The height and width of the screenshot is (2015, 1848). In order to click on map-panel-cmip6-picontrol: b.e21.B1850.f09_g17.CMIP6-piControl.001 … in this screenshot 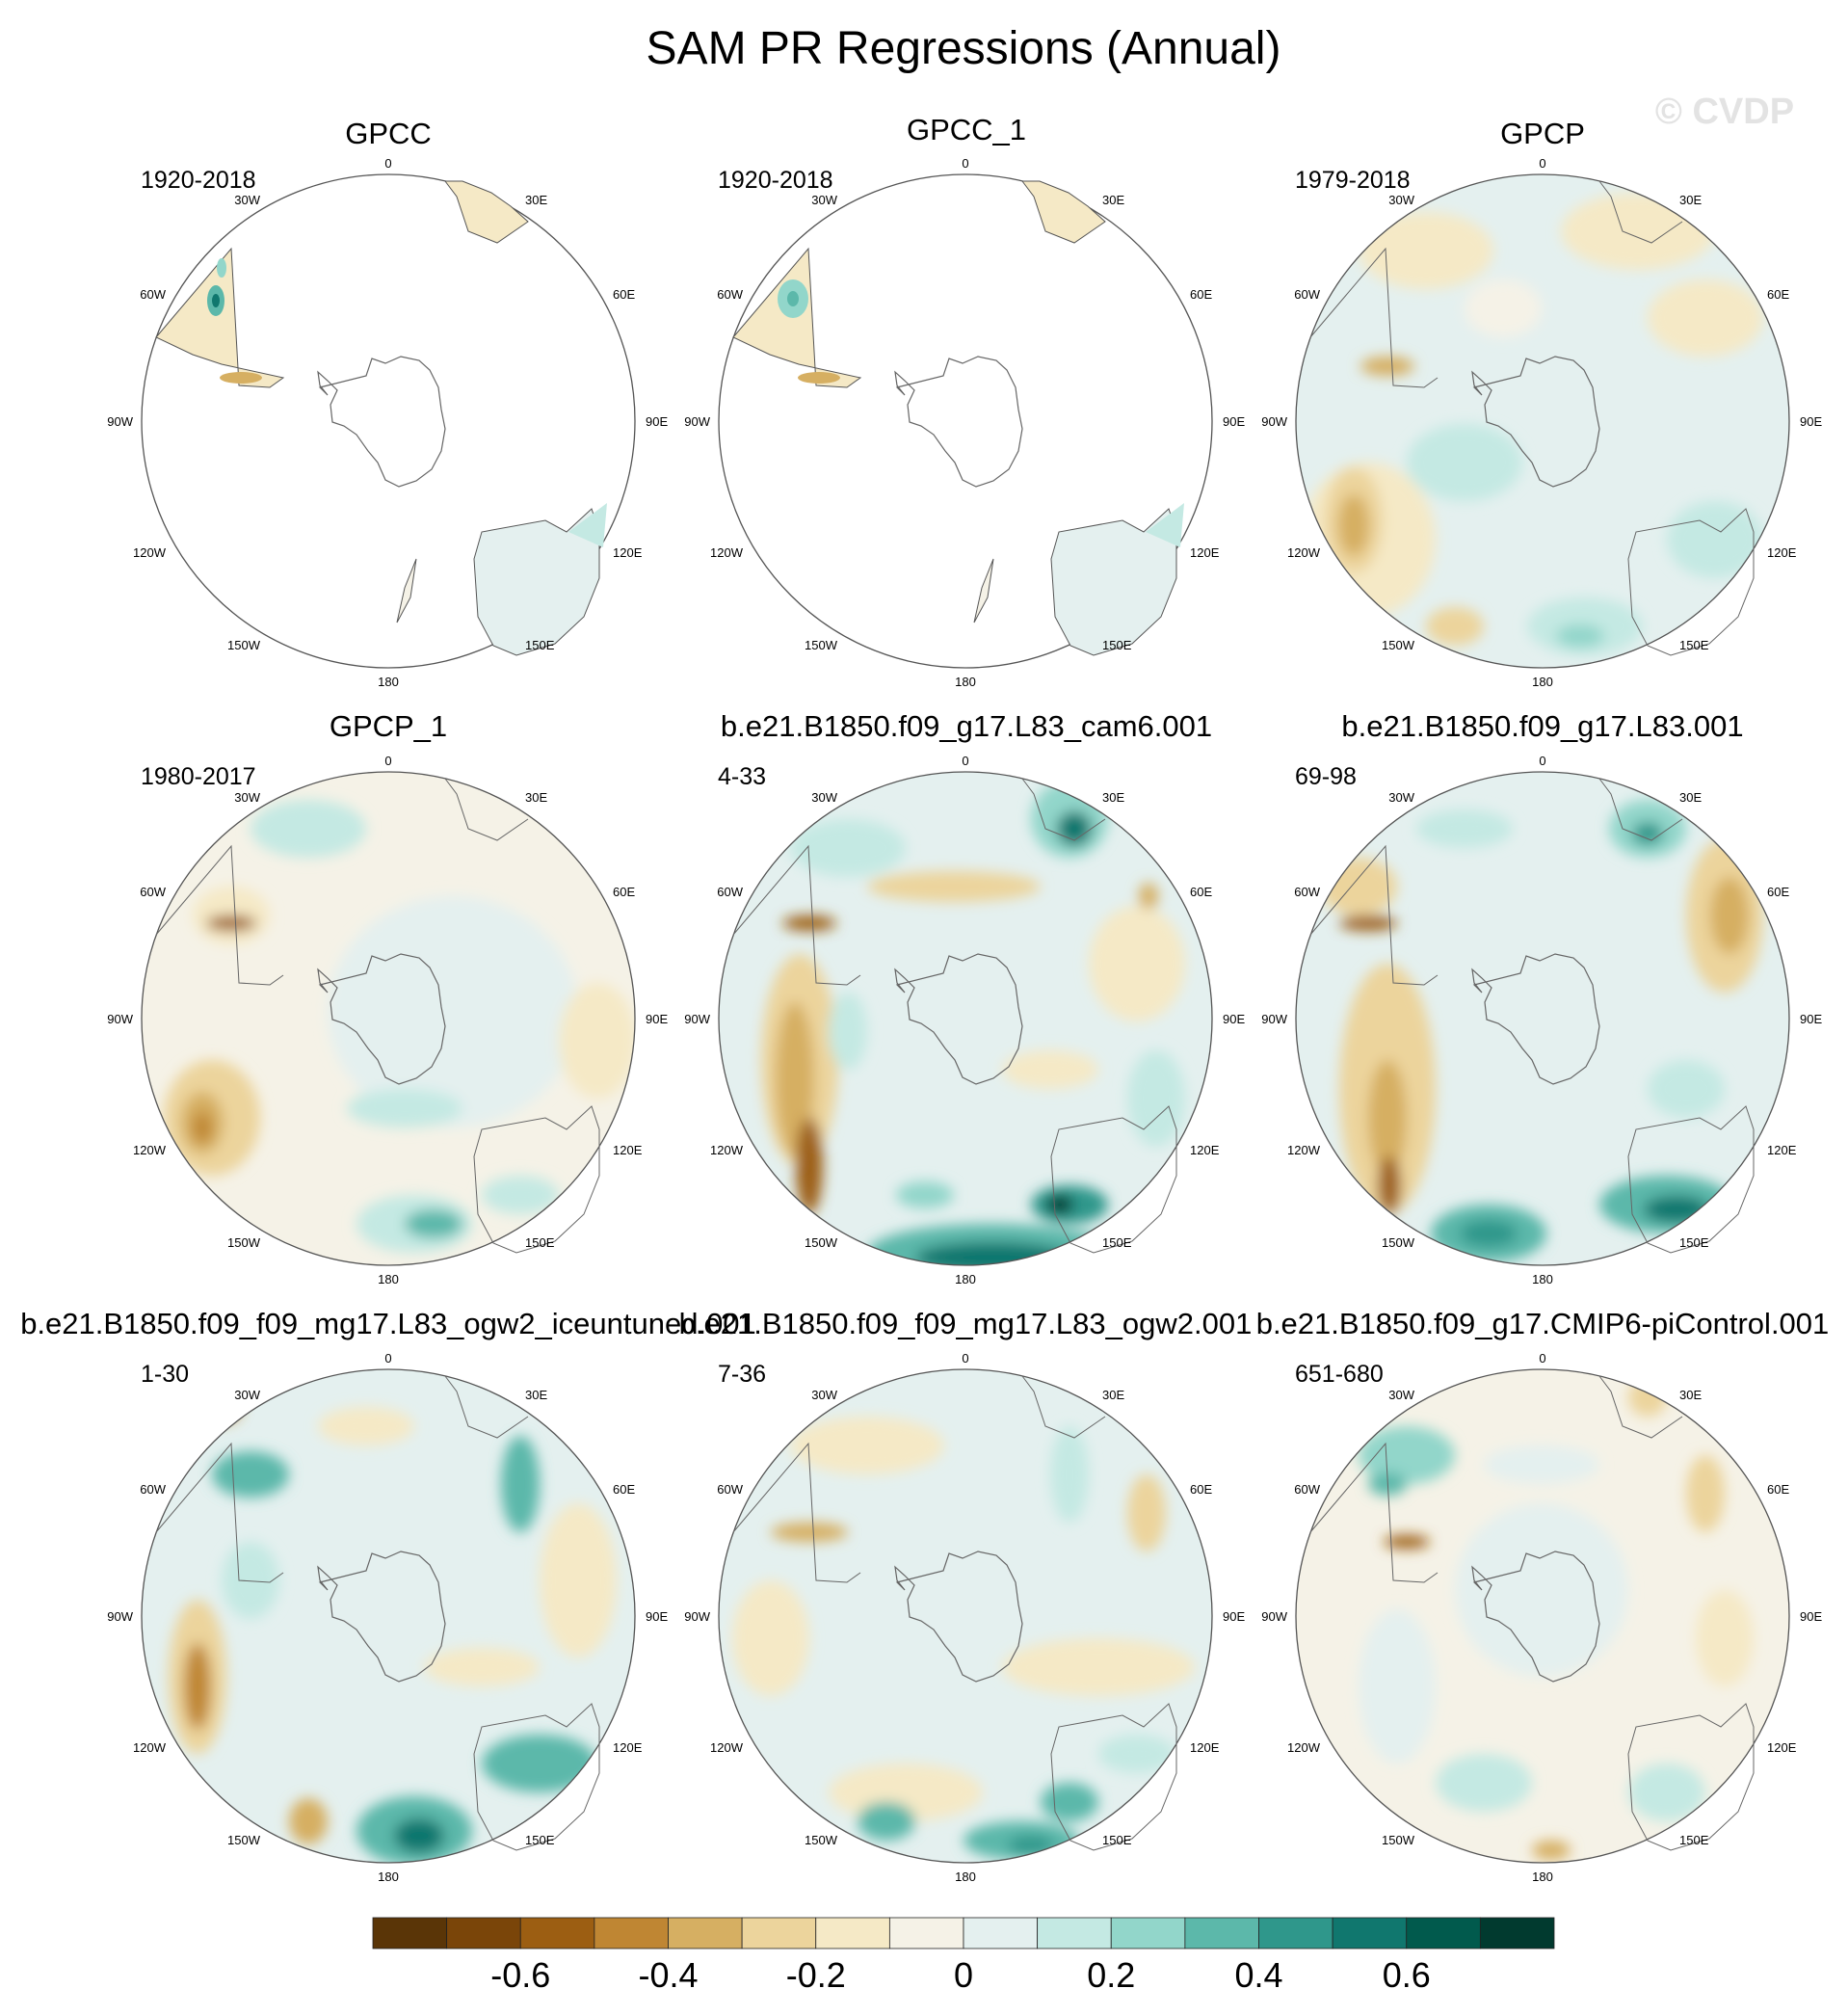, I will do `click(1543, 1595)`.